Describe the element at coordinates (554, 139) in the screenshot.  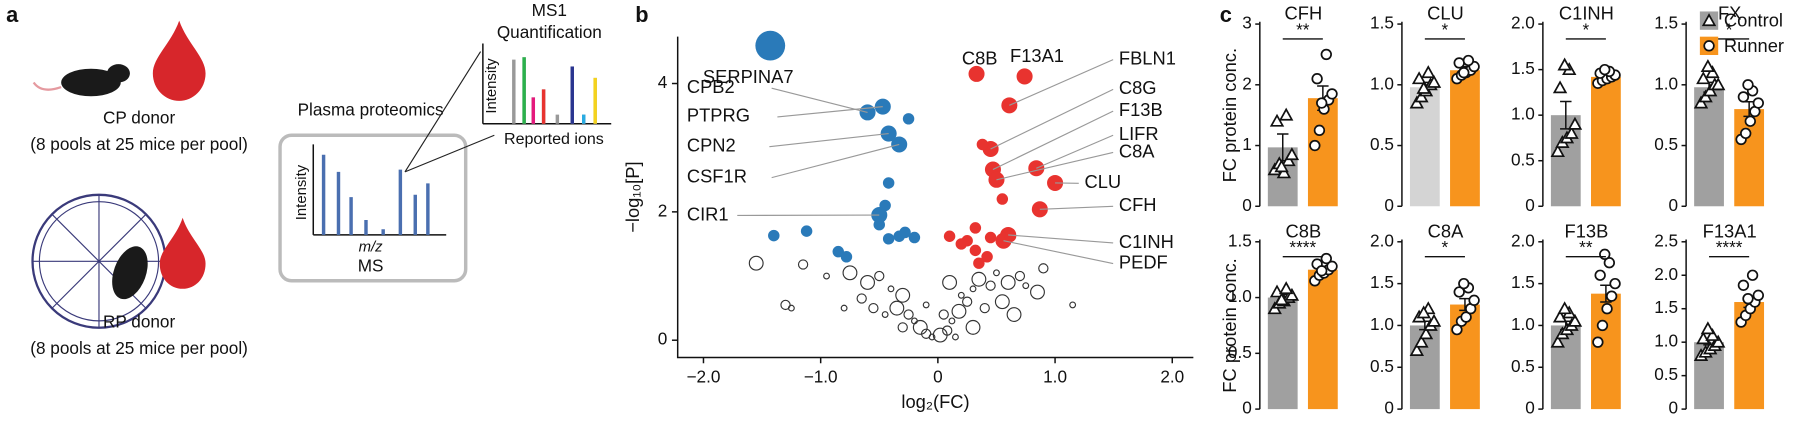
I see `label: Reported ions` at that location.